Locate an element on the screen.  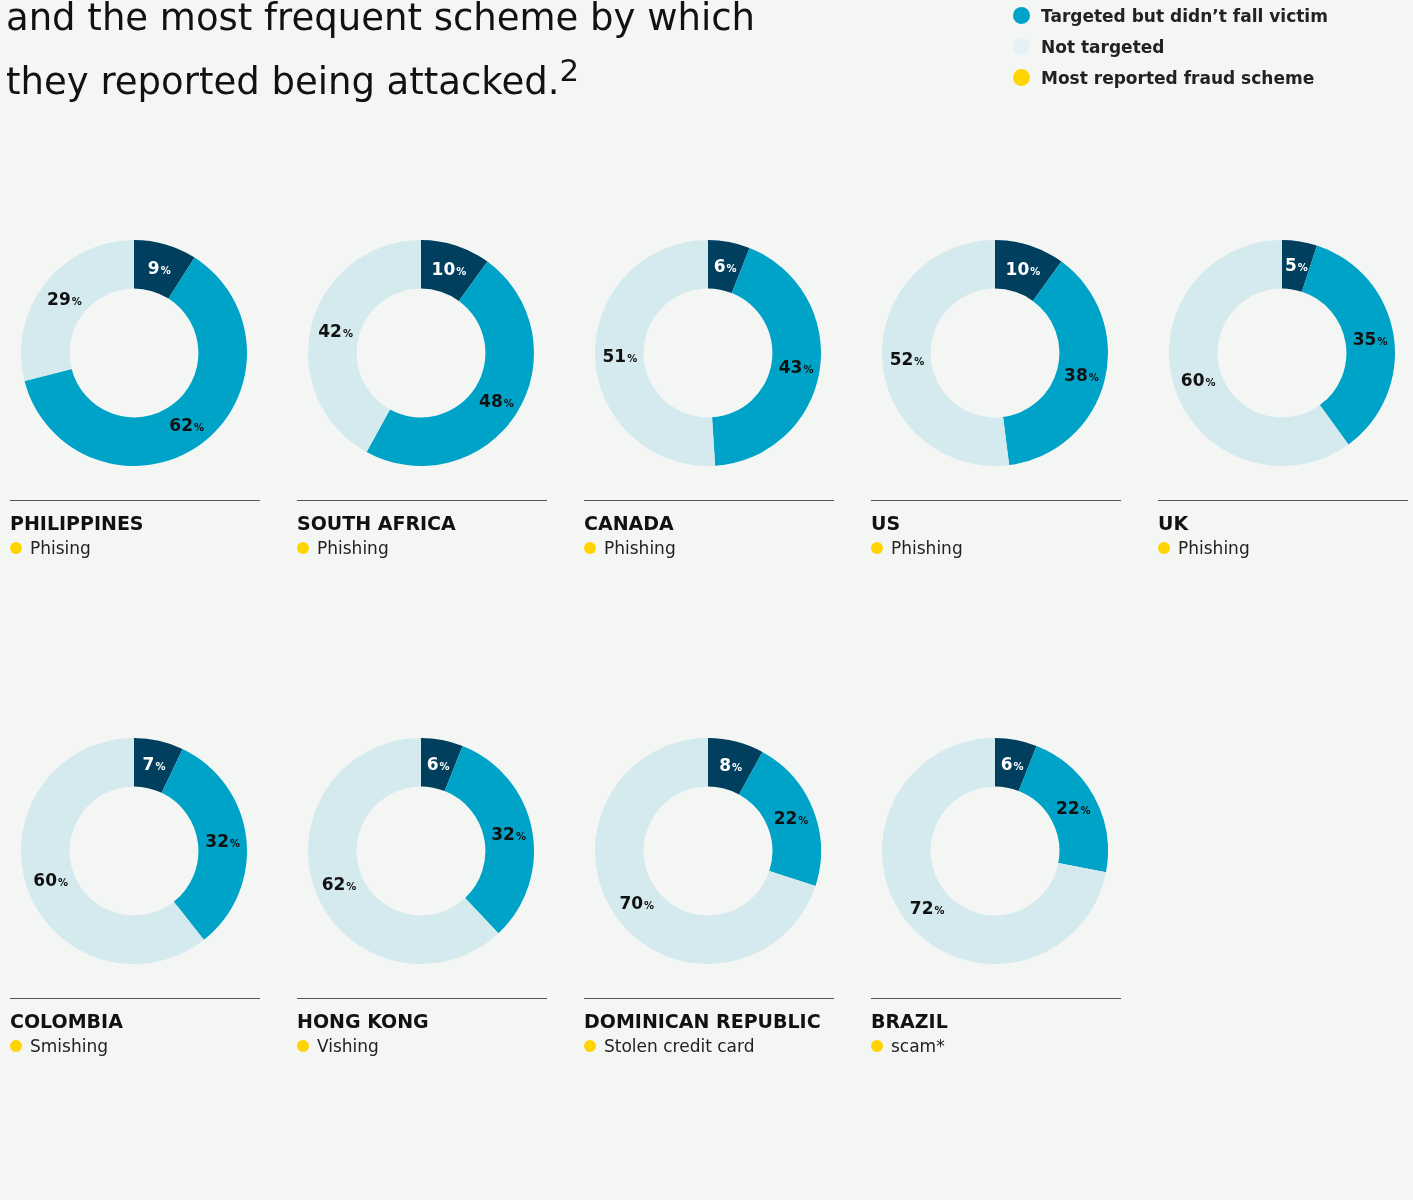
text: US is located at coordinates (886, 523).